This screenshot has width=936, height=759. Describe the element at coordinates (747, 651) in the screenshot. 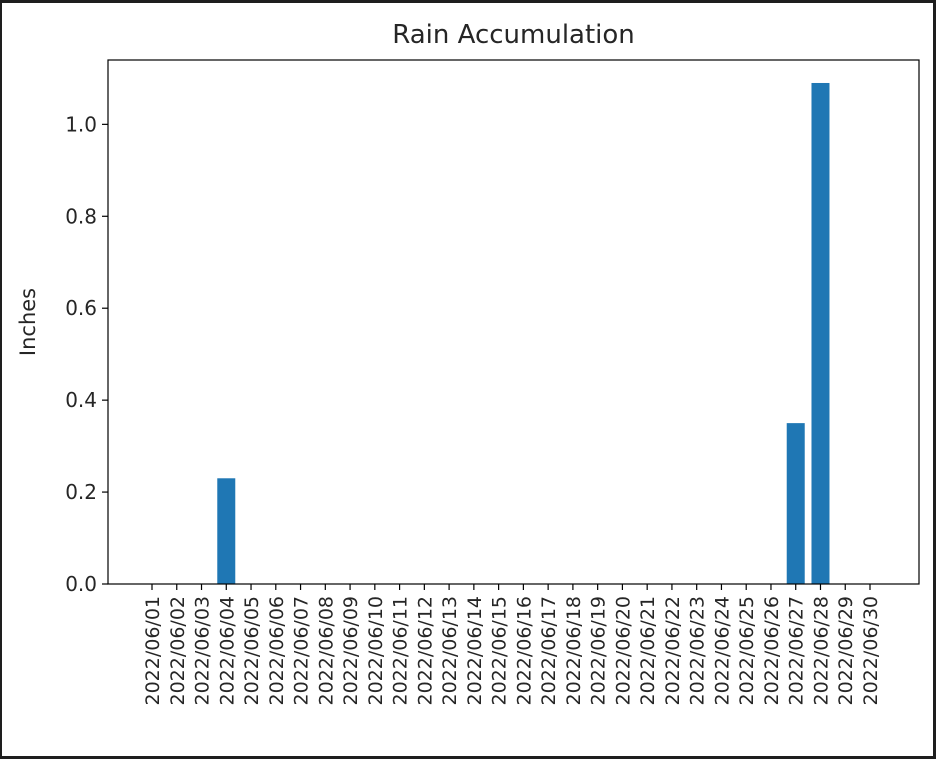

I see `x-tick-label: 2022/06/25` at that location.